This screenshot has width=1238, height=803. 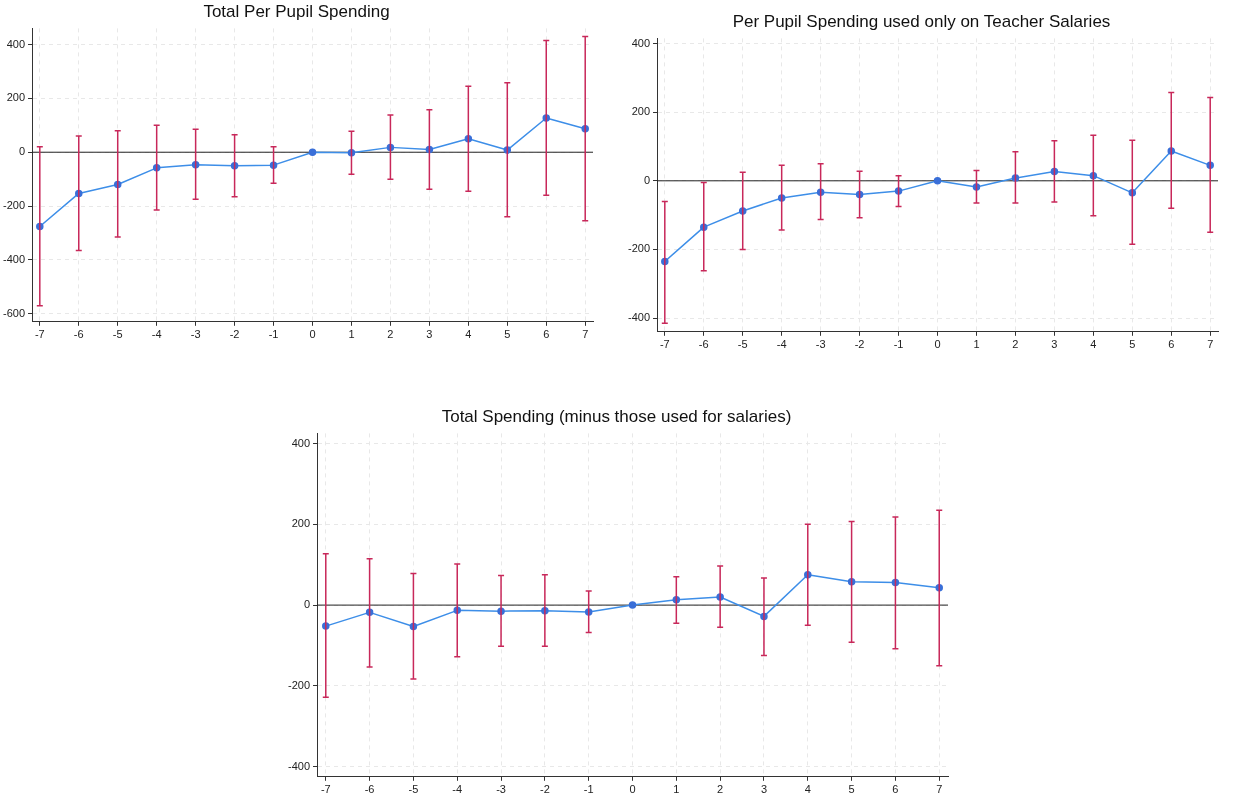 I want to click on x-tick-label: 0, so click(x=937, y=344).